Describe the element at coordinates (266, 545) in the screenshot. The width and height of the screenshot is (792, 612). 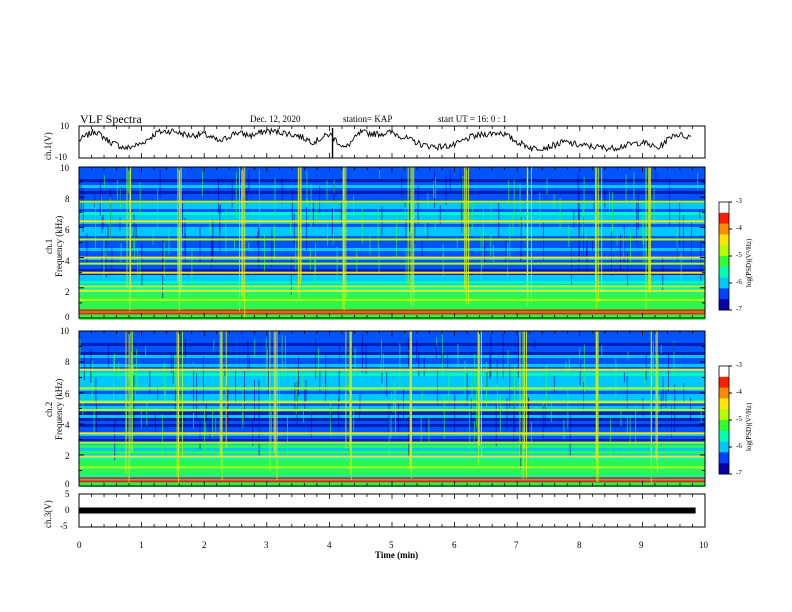
I see `xtick-3: 3` at that location.